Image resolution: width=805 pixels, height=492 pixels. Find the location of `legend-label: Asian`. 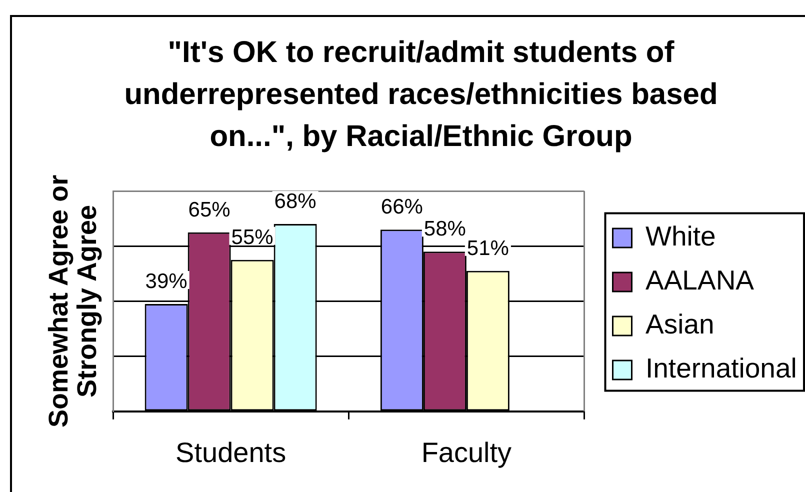

legend-label: Asian is located at coordinates (680, 324).